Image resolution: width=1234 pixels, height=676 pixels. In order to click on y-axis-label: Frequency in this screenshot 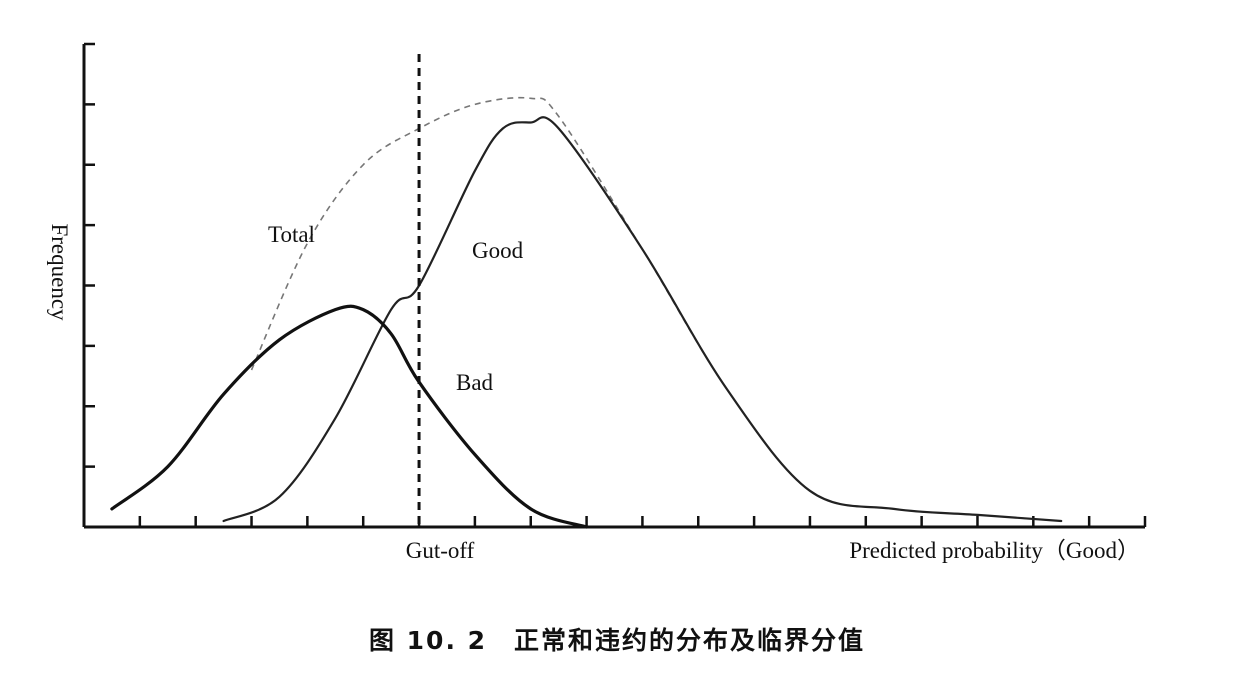, I will do `click(59, 272)`.